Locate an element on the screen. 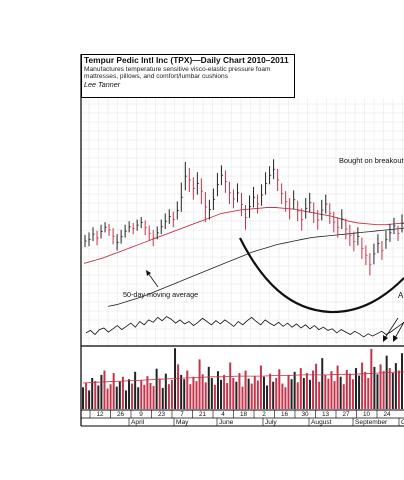 This screenshot has height=480, width=404. date-tick-label: 16 is located at coordinates (285, 414).